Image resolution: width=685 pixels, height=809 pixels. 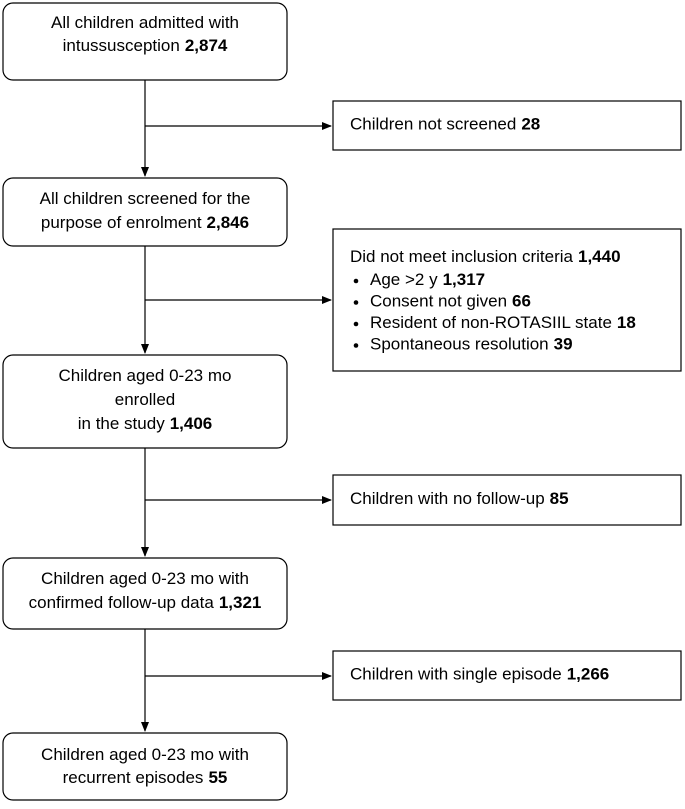 I want to click on label: All children admitted with, so click(x=145, y=22).